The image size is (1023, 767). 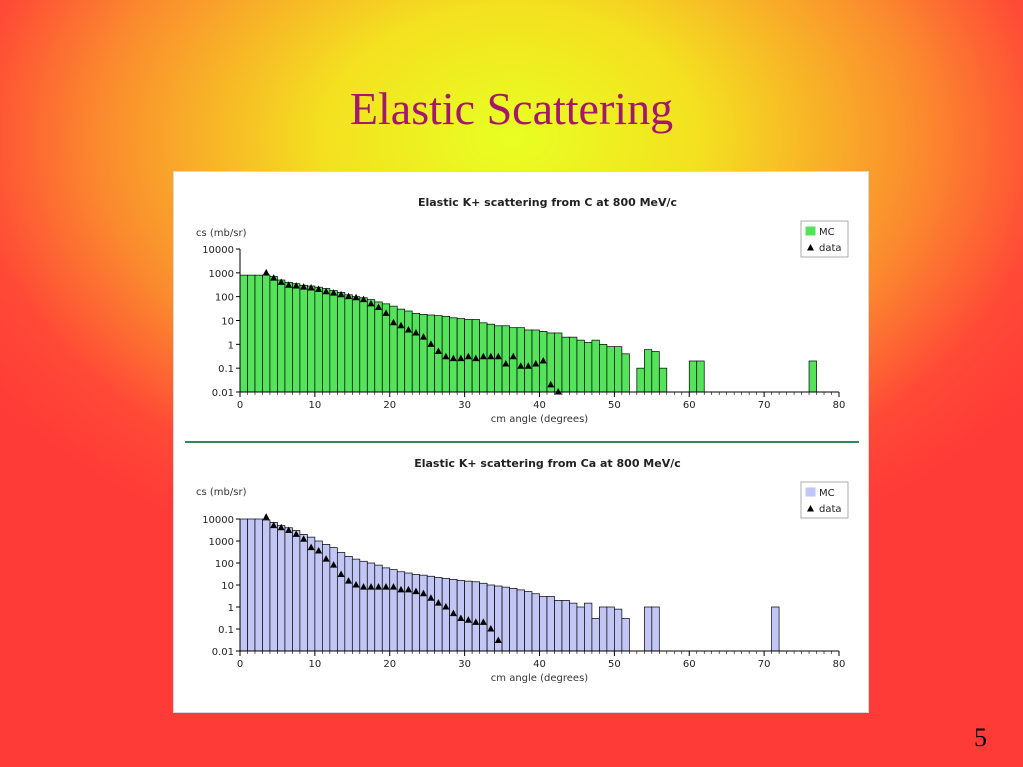 I want to click on legend-marker-data, so click(x=810, y=508).